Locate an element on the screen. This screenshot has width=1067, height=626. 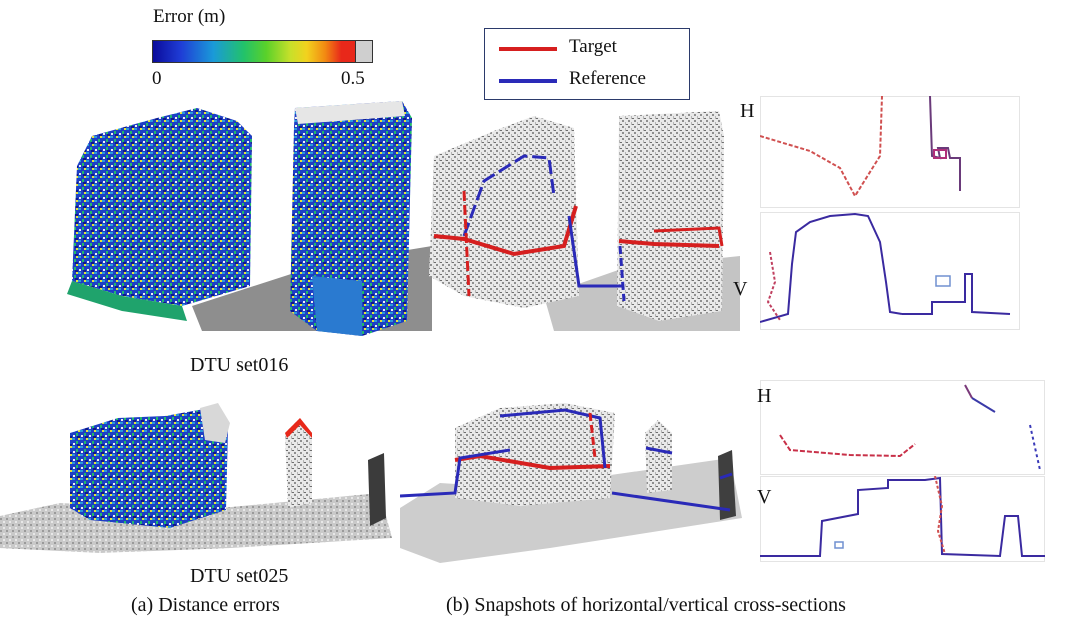
caption-set016: DTU set016 is located at coordinates (239, 365).